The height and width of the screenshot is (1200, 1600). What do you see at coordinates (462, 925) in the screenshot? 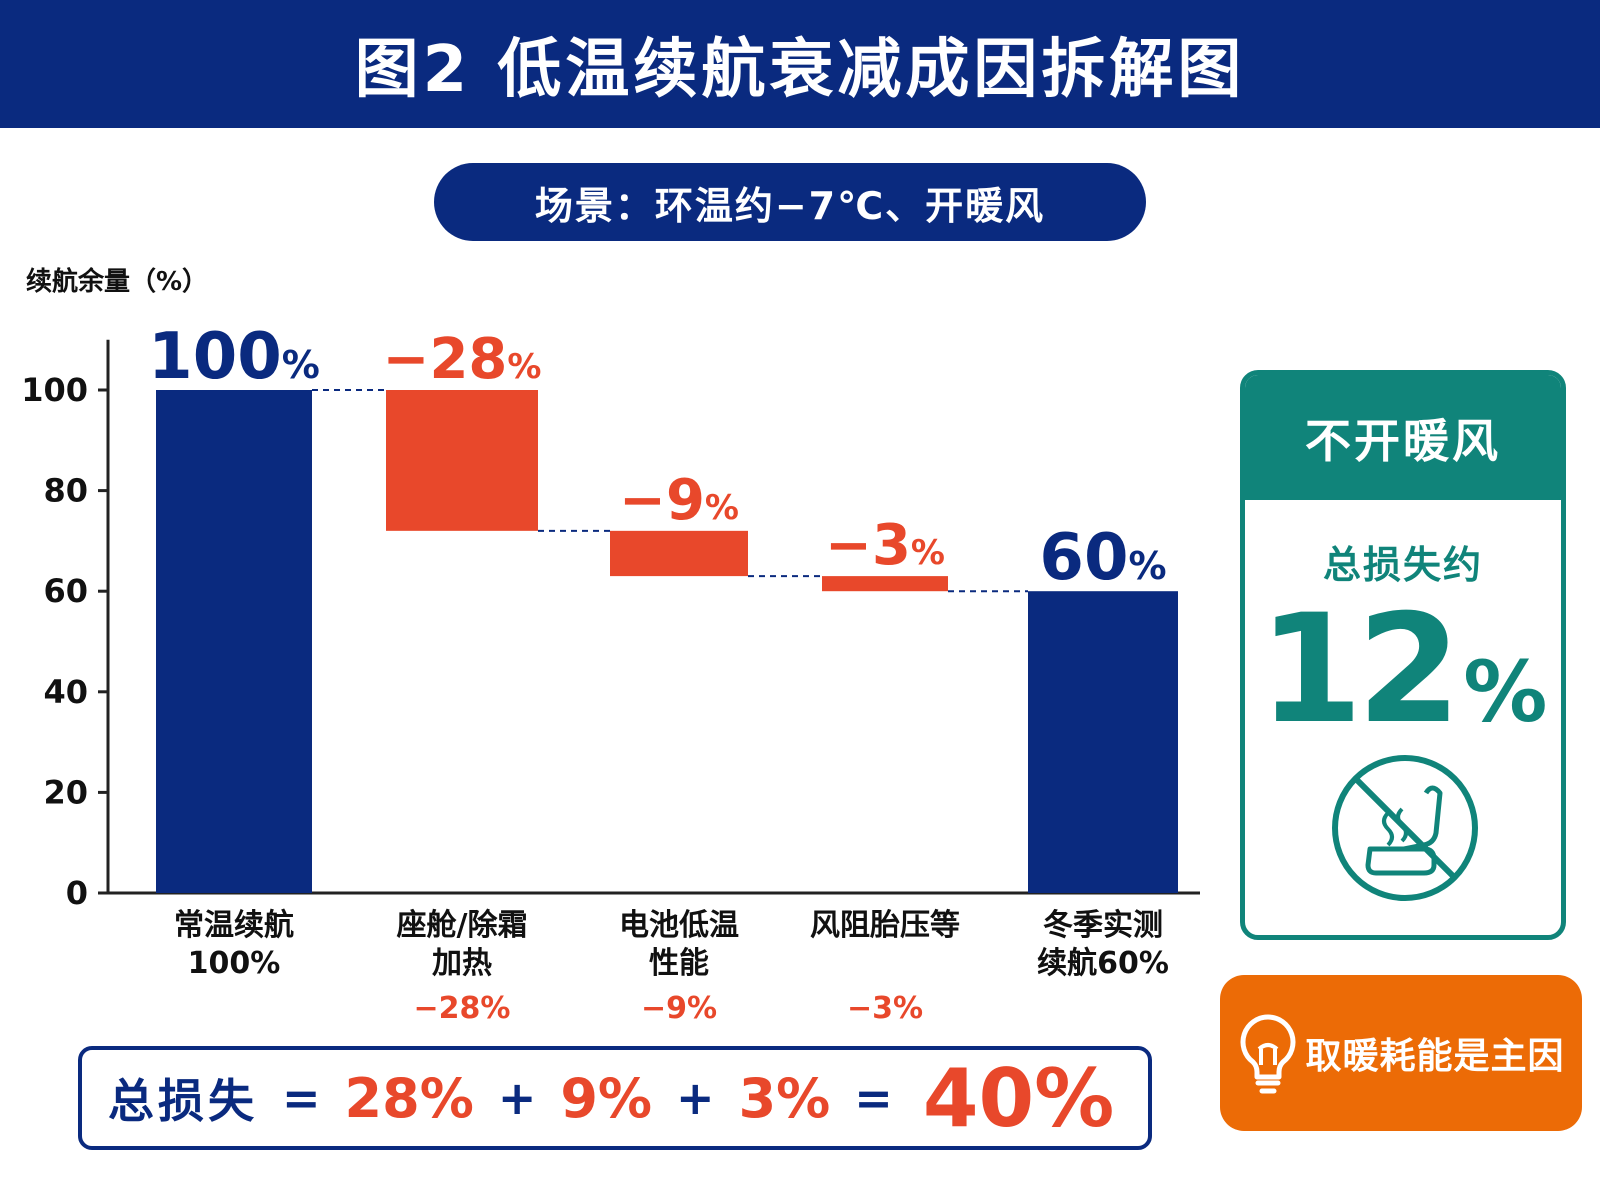
I see `category-label: 座舱/除霜` at bounding box center [462, 925].